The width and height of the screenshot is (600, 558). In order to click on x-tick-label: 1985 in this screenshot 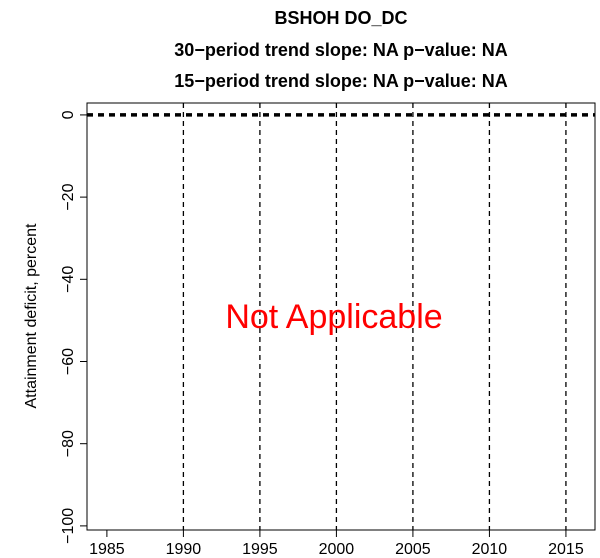, I will do `click(107, 549)`.